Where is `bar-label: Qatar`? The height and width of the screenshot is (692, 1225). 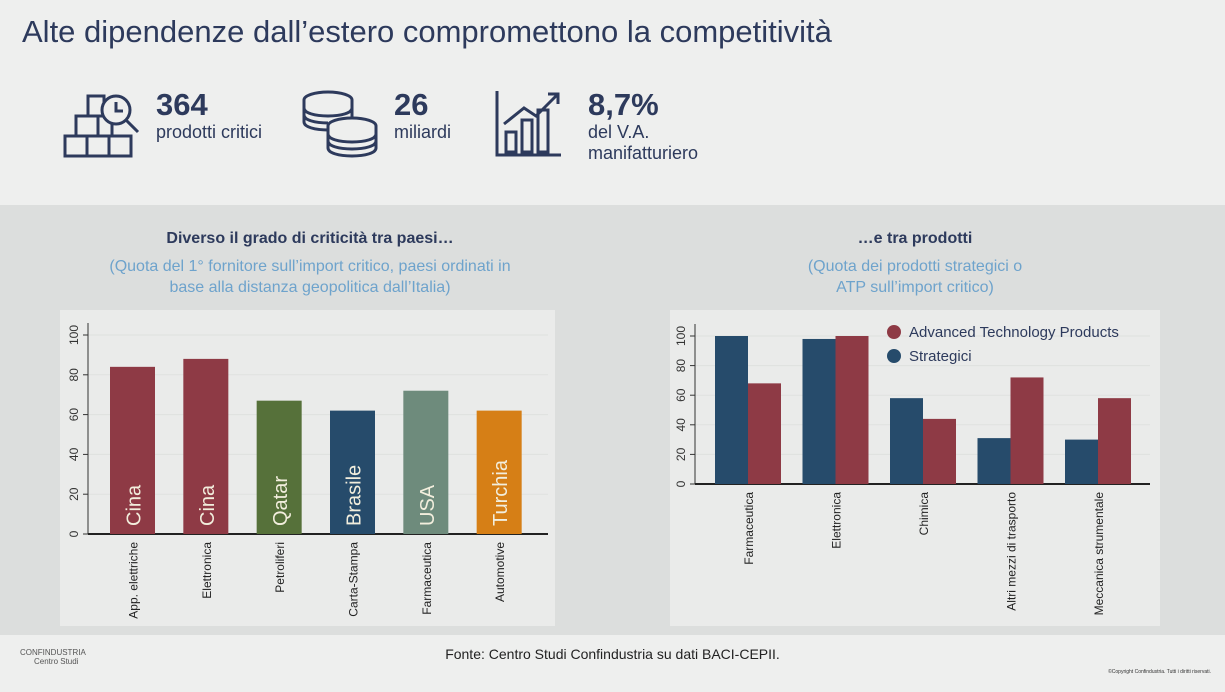 bar-label: Qatar is located at coordinates (281, 501).